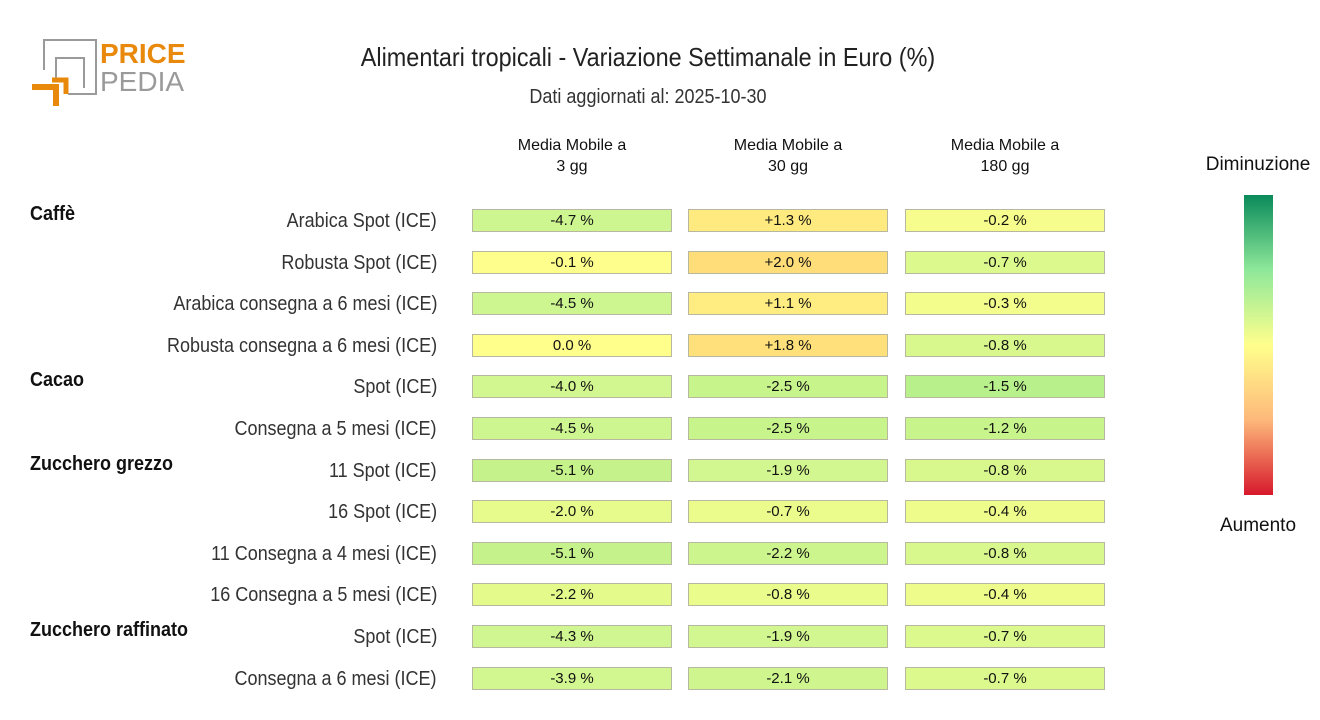 The width and height of the screenshot is (1320, 720). Describe the element at coordinates (1258, 345) in the screenshot. I see `colorbar` at that location.